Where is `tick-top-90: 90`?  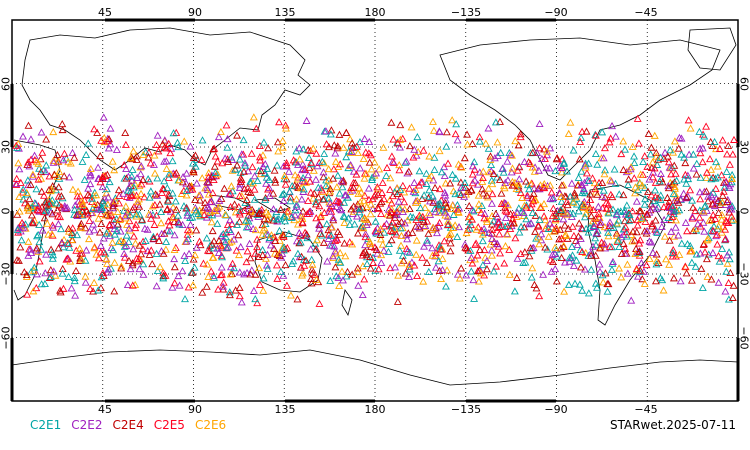
tick-top-90: 90 is located at coordinates (195, 12).